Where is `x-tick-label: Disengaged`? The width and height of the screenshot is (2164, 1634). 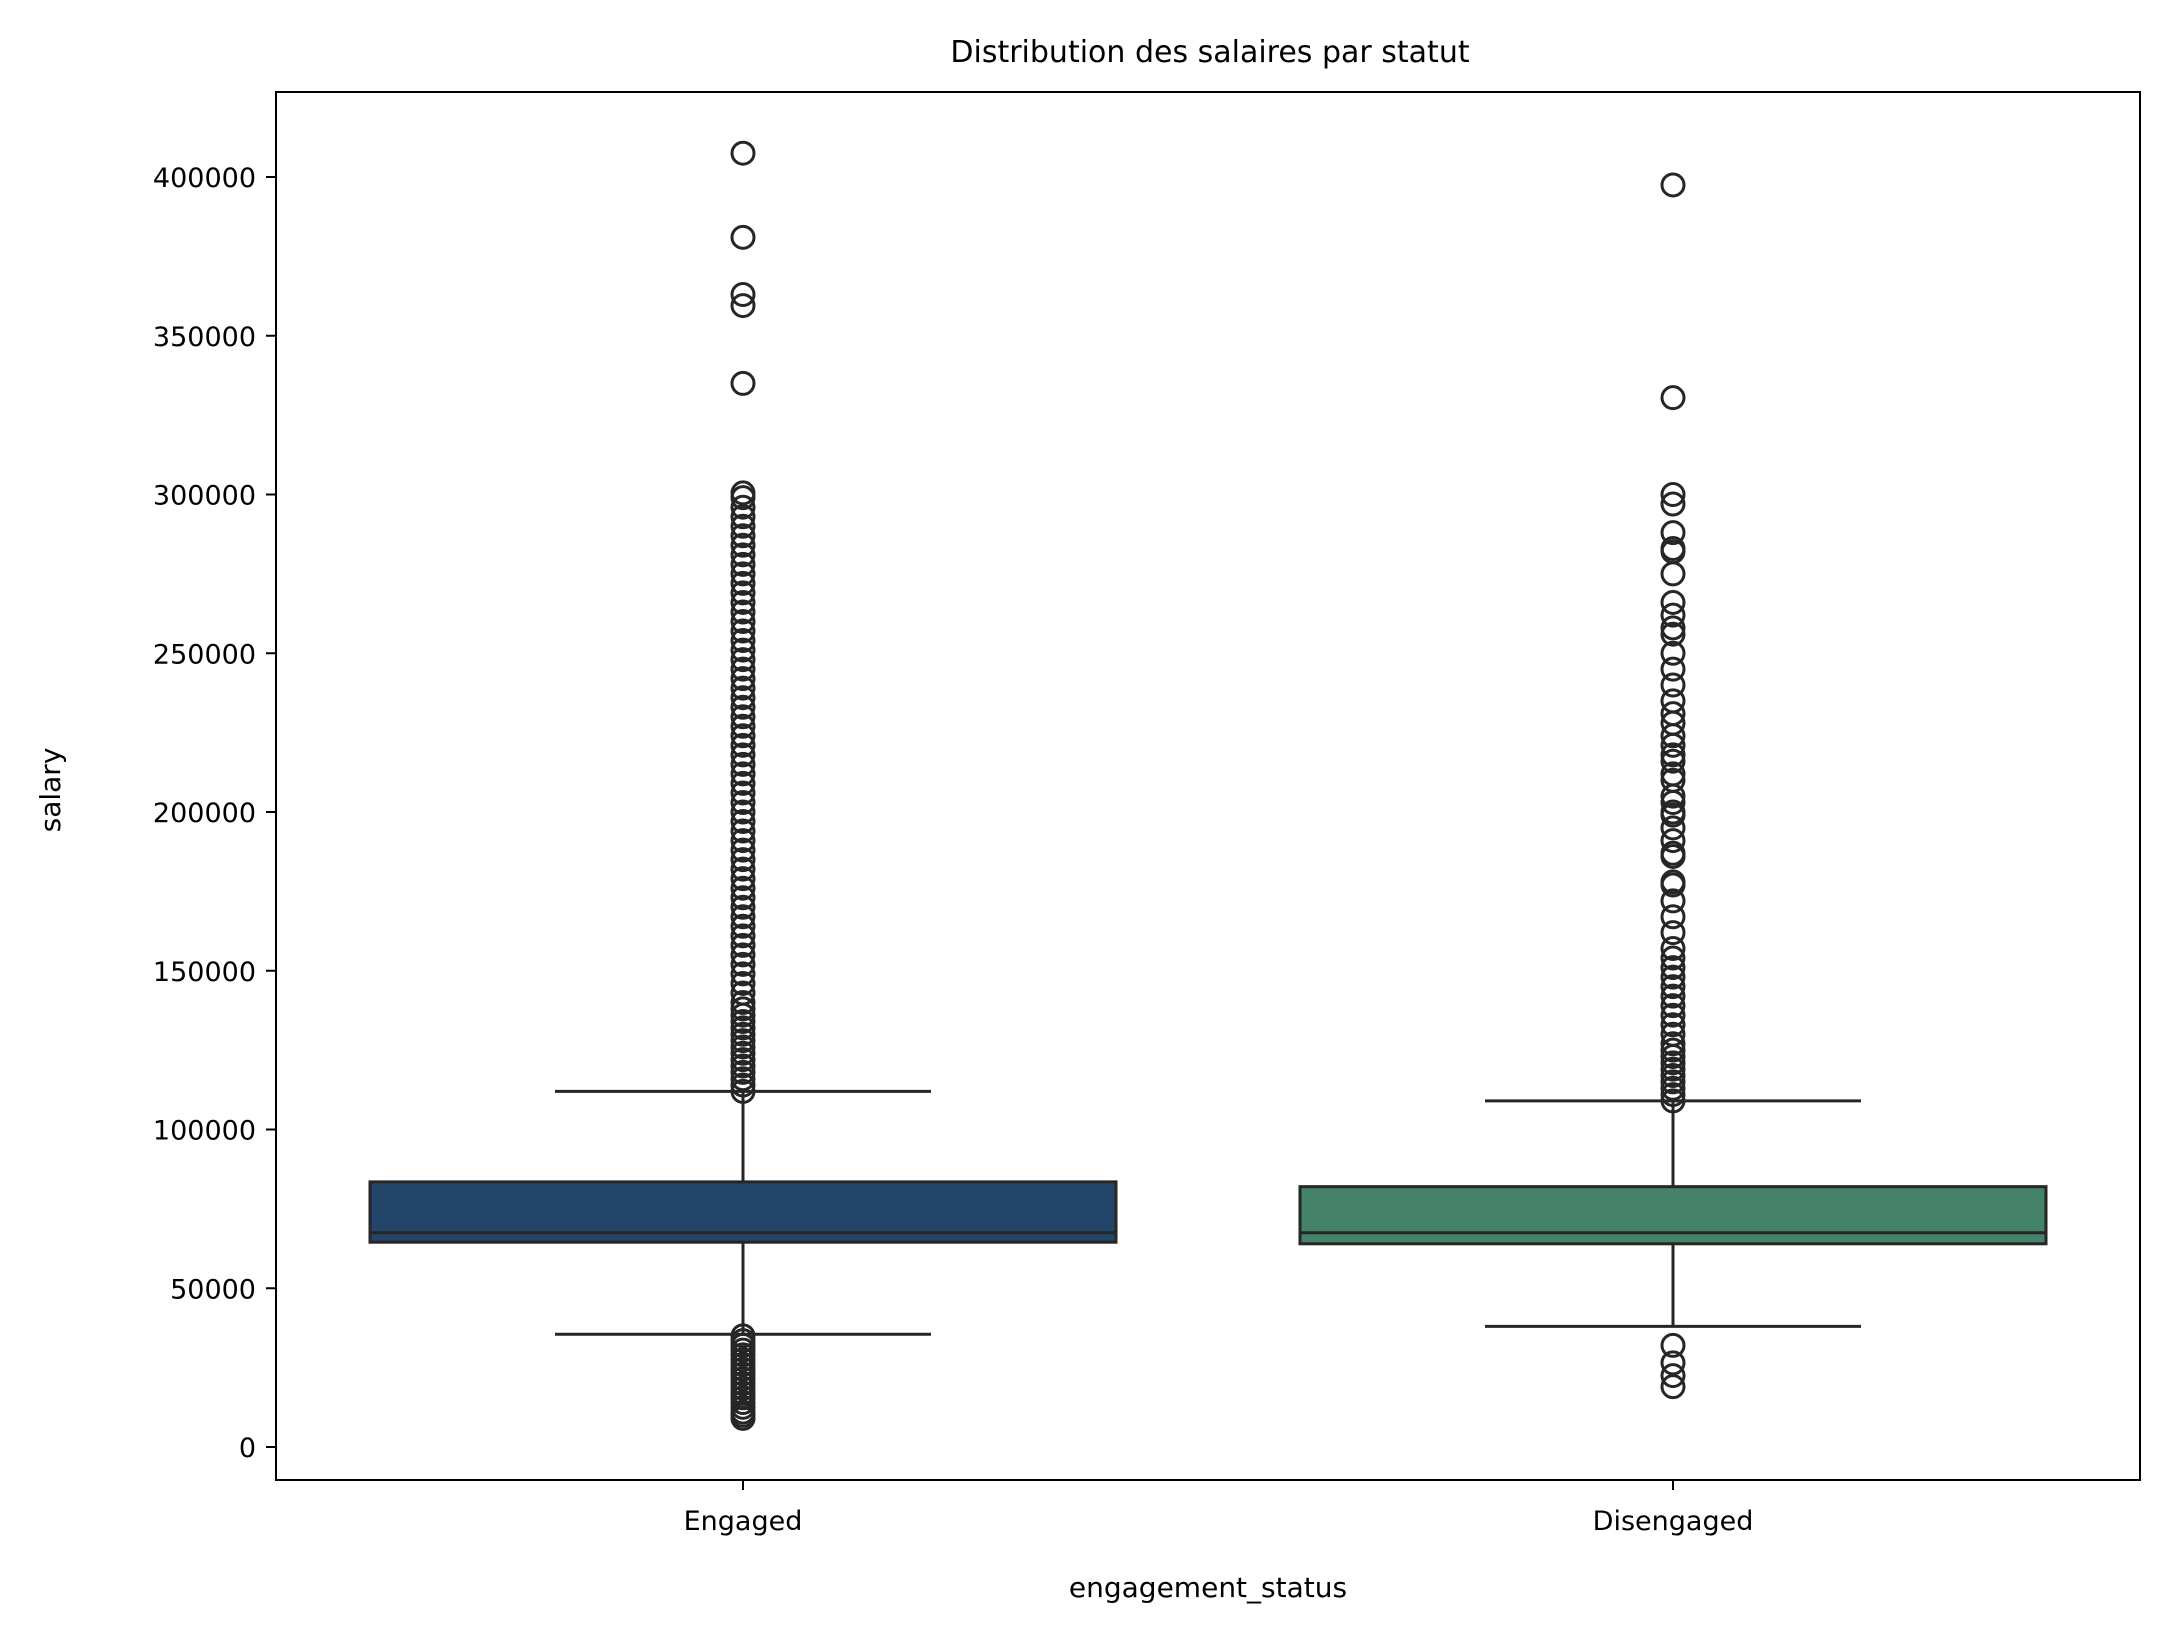 x-tick-label: Disengaged is located at coordinates (1673, 1521).